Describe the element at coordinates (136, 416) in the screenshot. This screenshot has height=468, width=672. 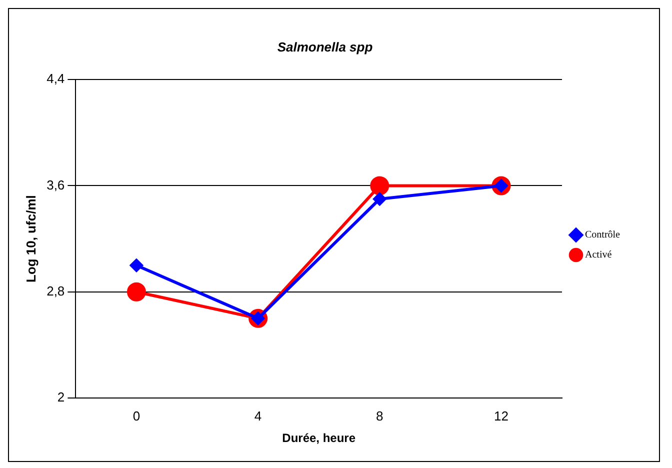
I see `x-tick-label: 0` at that location.